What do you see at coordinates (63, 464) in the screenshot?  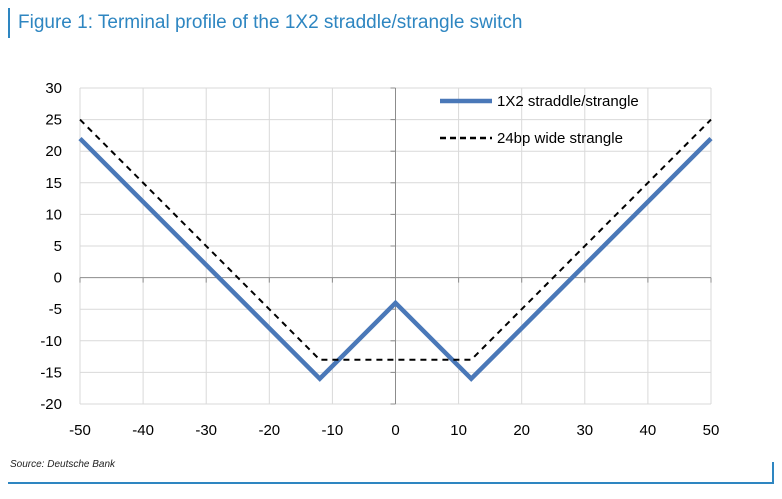 I see `source-note: Source: Deutsche Bank` at bounding box center [63, 464].